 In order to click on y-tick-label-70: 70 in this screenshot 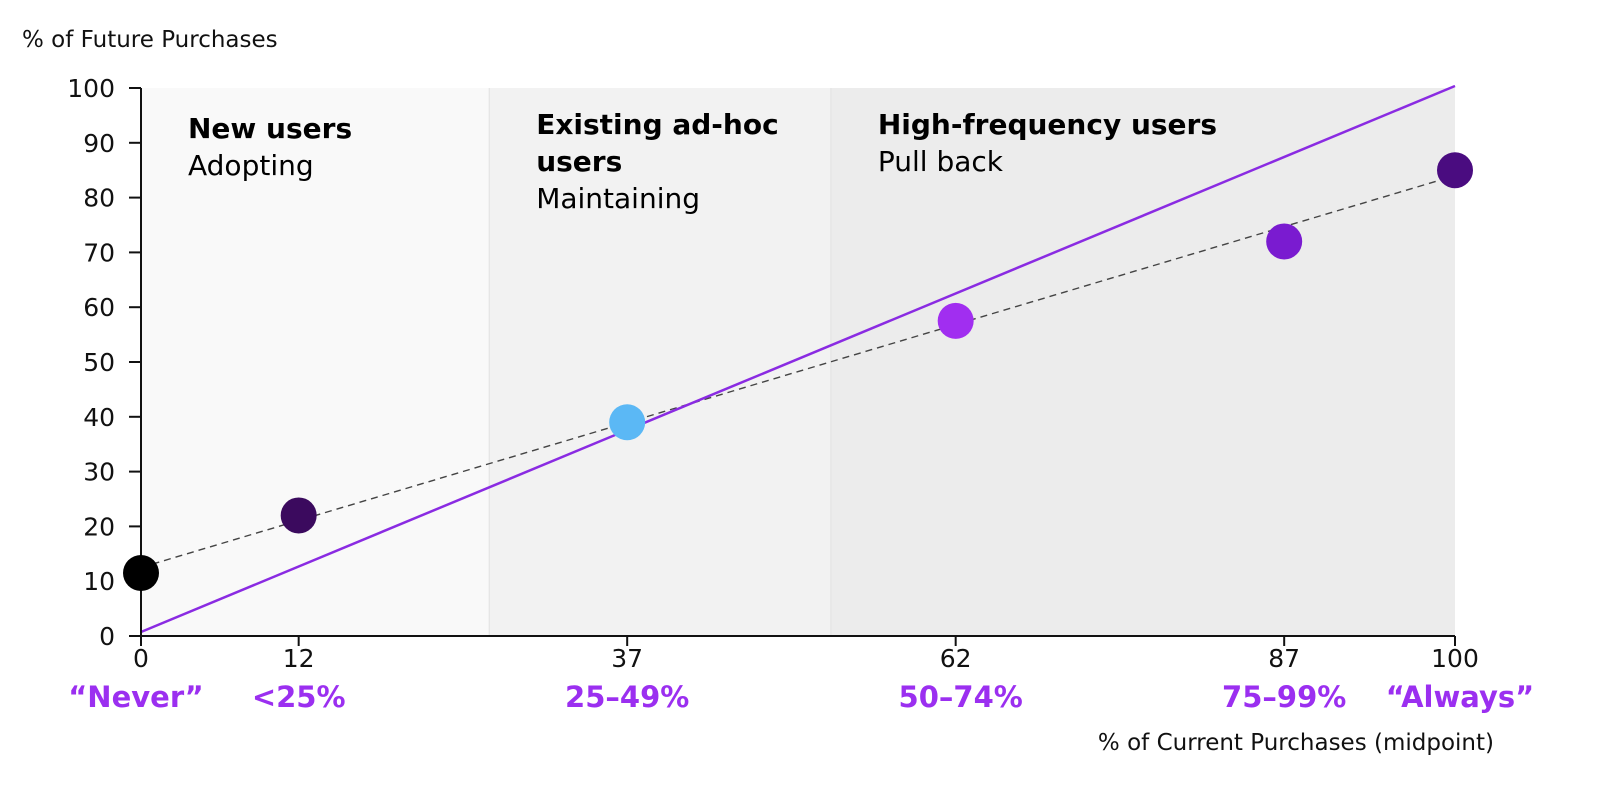, I will do `click(99, 252)`.